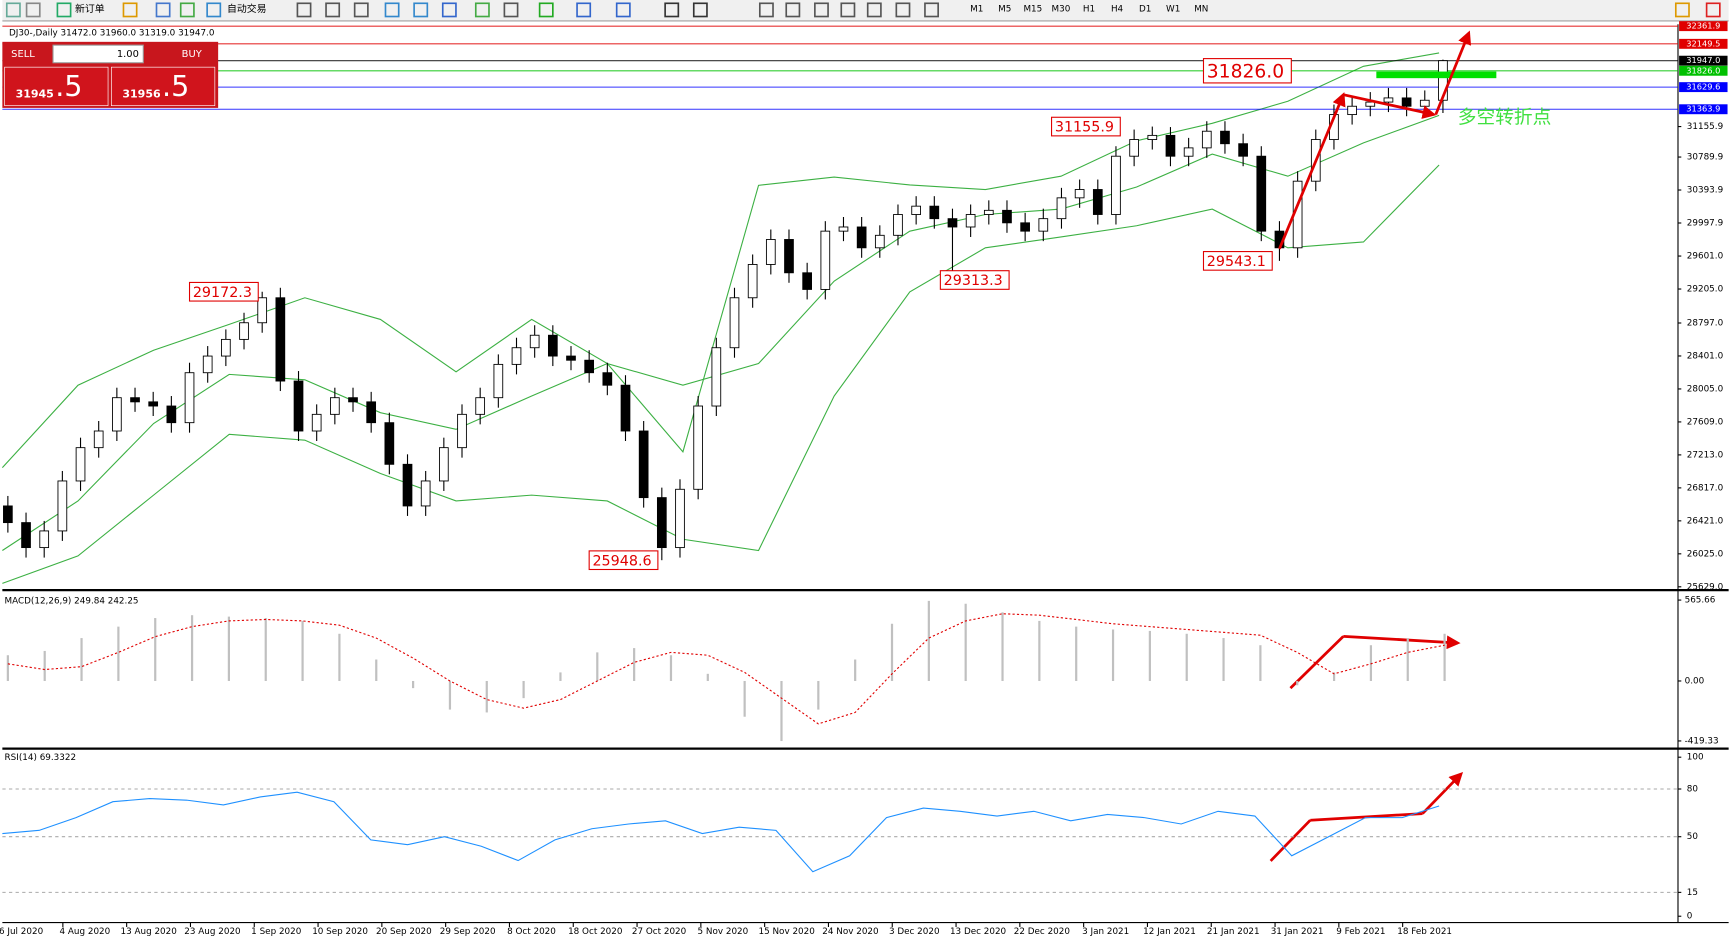 The image size is (1731, 938). What do you see at coordinates (1061, 9) in the screenshot?
I see `timeframe-button: M30` at bounding box center [1061, 9].